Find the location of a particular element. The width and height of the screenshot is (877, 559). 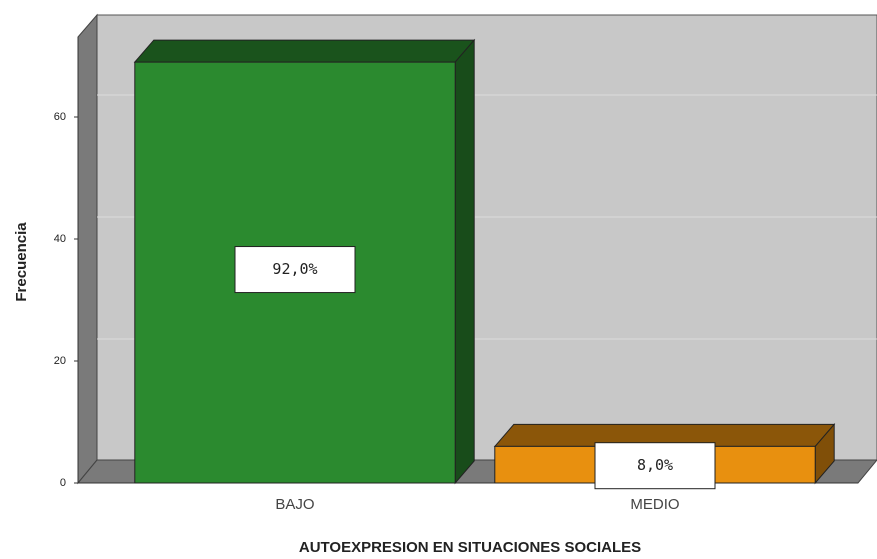

bar-side is located at coordinates (464, 261).